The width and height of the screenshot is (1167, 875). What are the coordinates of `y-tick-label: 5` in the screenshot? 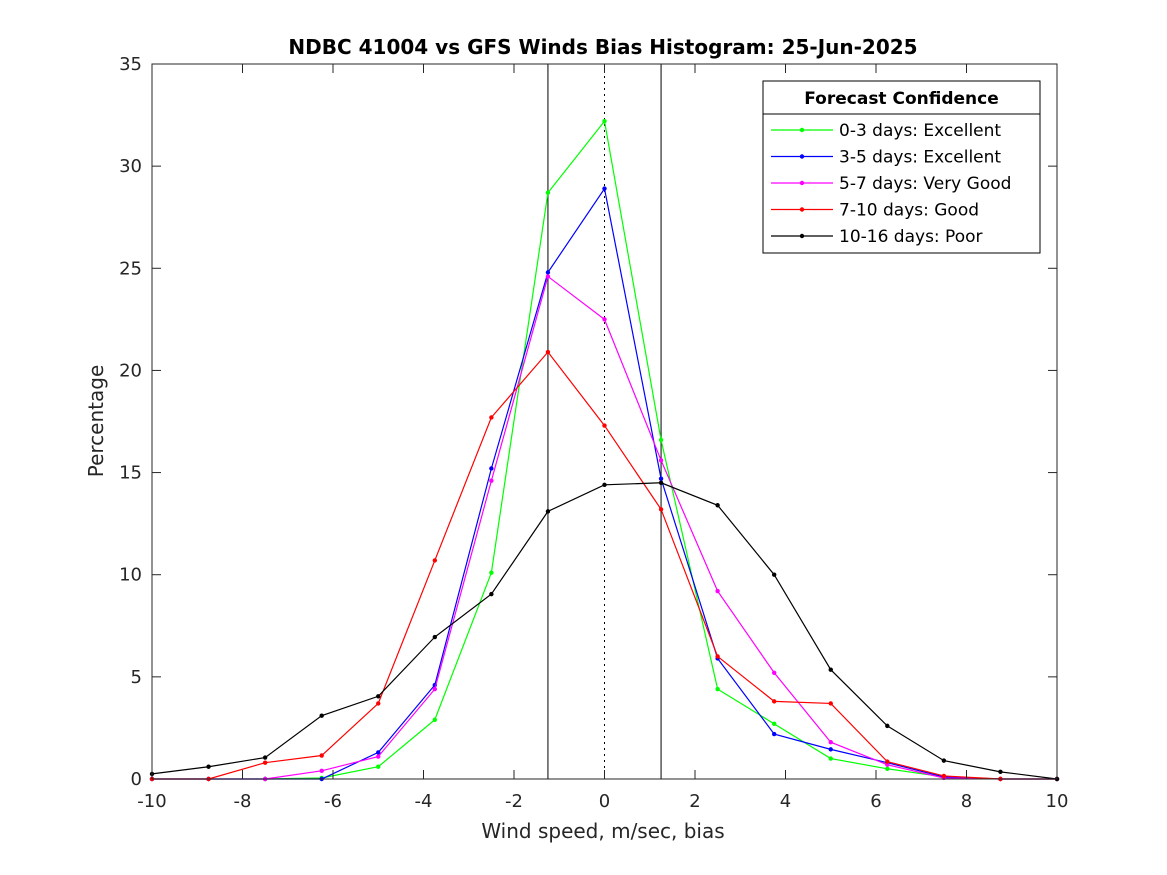 It's located at (136, 677).